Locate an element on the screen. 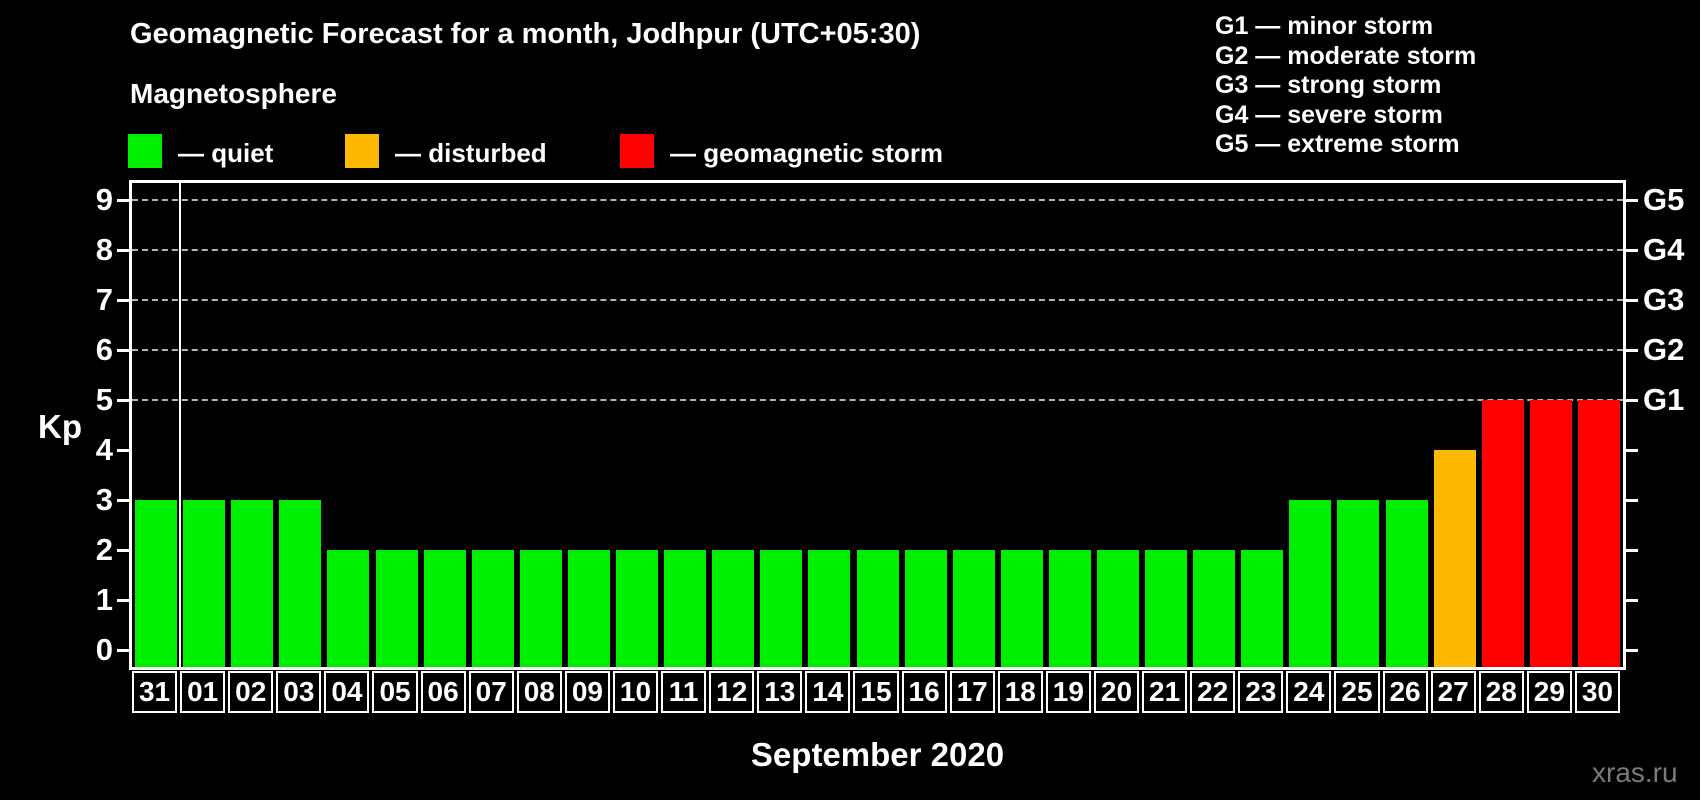 This screenshot has width=1700, height=800. disturbed-legend-label: — disturbed is located at coordinates (471, 153).